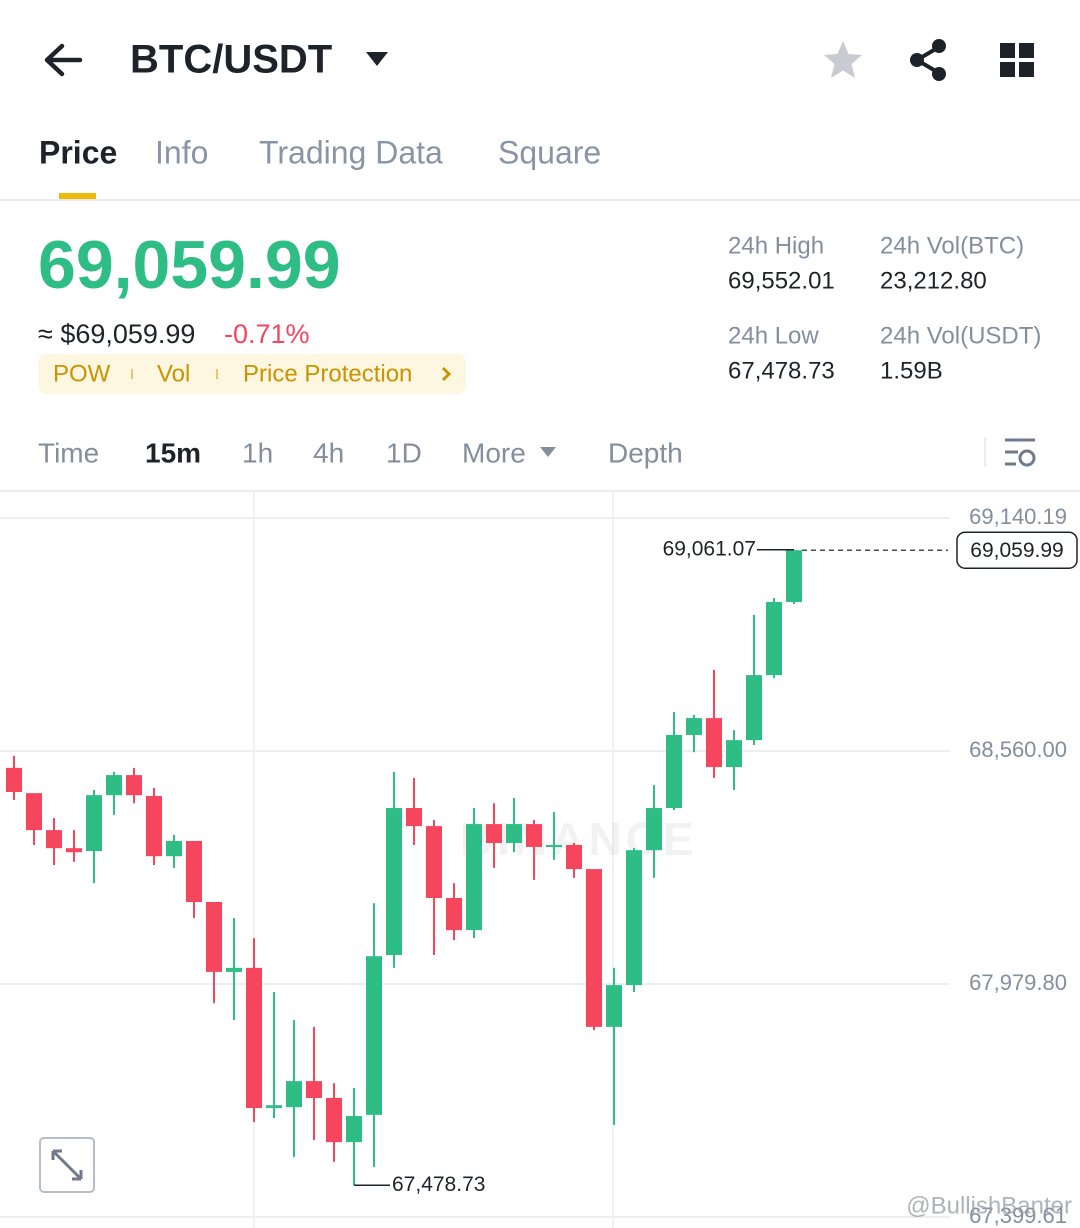 This screenshot has width=1080, height=1228. I want to click on last-price-label: 69,059.99, so click(1016, 550).